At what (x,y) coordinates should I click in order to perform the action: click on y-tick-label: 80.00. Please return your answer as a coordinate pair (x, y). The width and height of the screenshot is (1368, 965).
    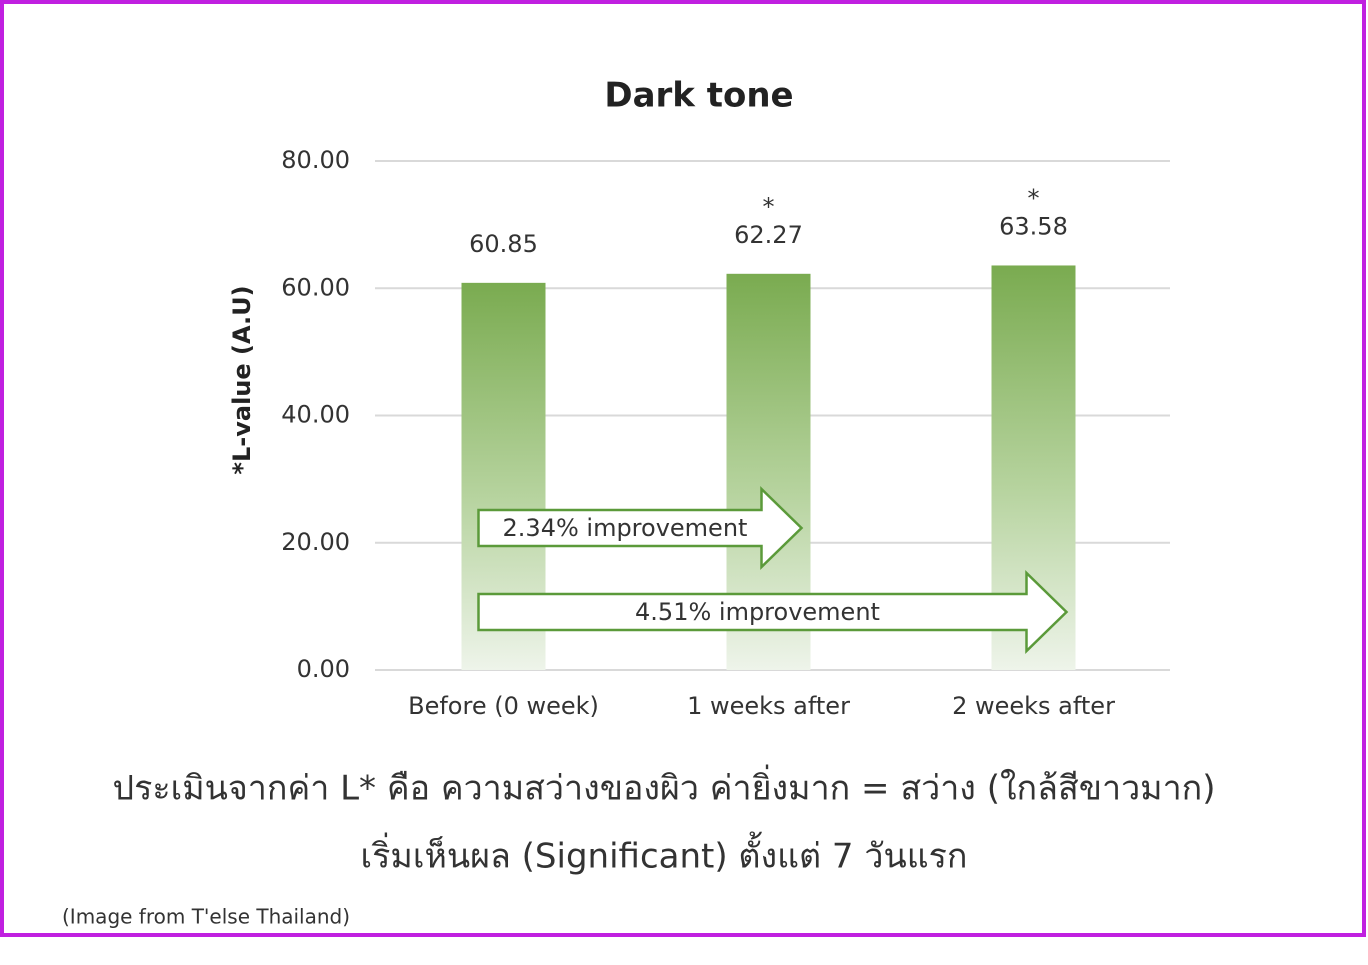
    Looking at the image, I should click on (315, 160).